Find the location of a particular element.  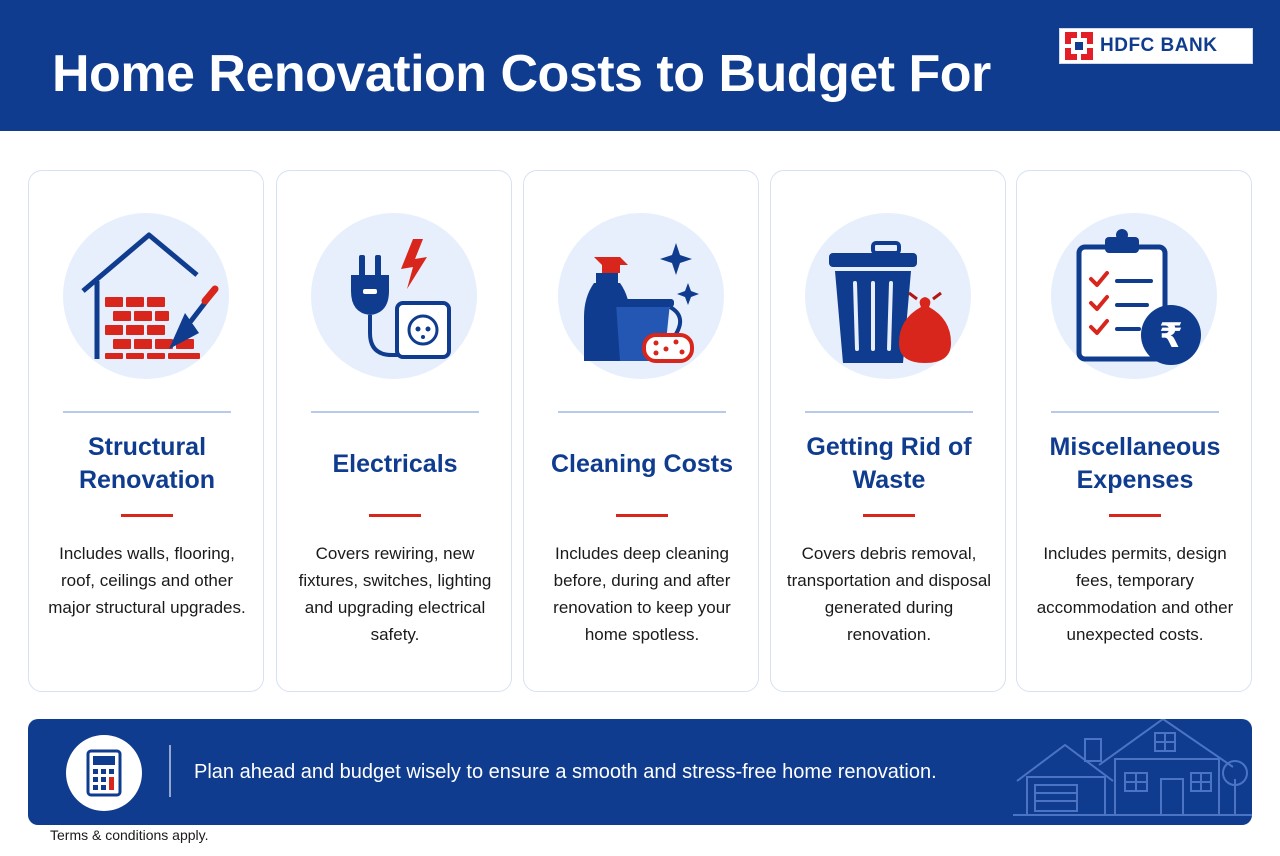

calculator-badge is located at coordinates (104, 773).